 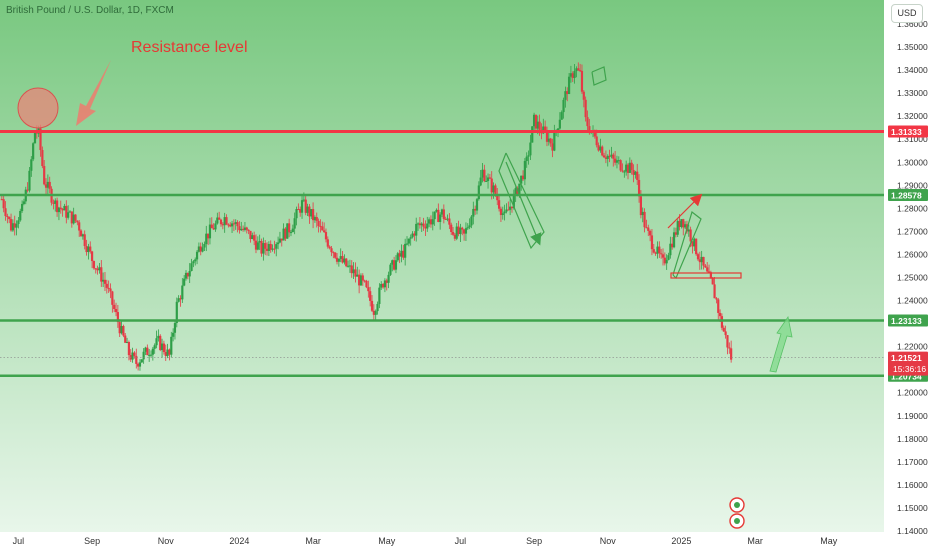 I want to click on last-price-badge, so click(x=908, y=363).